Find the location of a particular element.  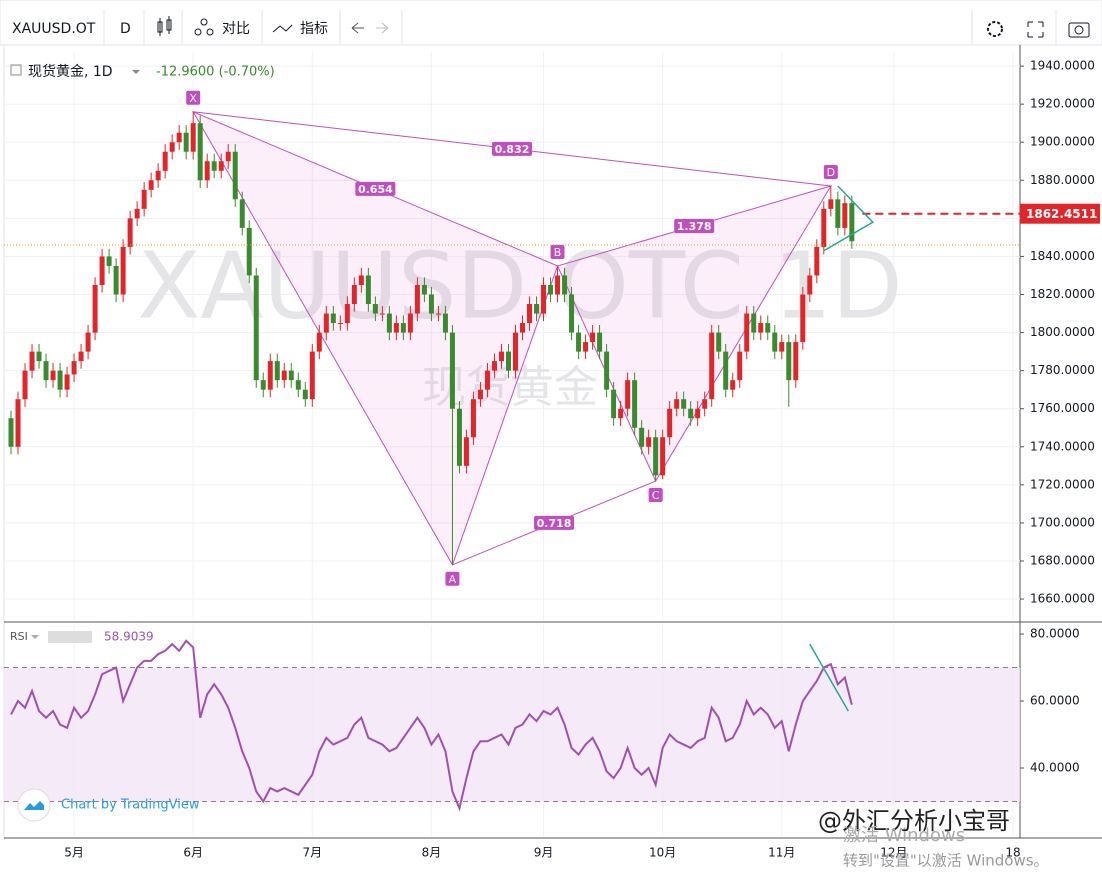

fullscreen is located at coordinates (1035, 29).